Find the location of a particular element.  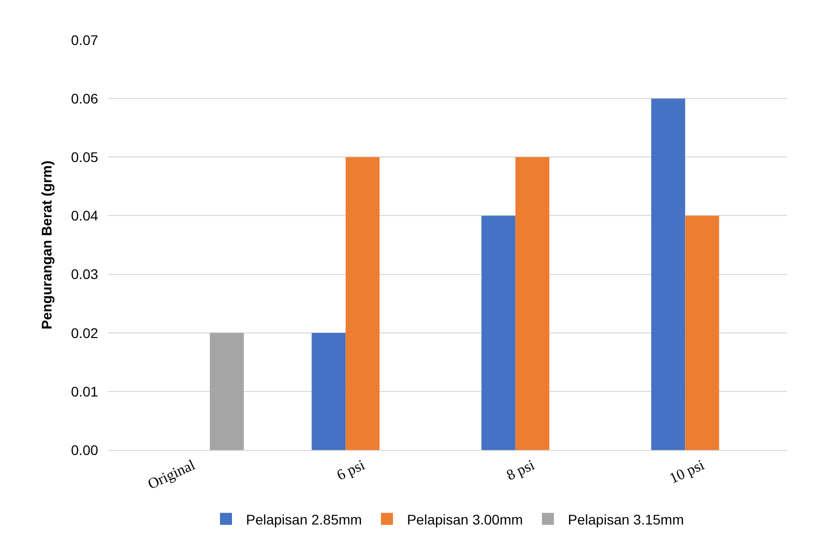

y-tick-label: 0.03 is located at coordinates (84, 274).